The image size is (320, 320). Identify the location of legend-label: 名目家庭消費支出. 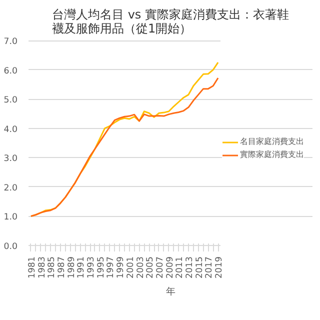
(272, 141).